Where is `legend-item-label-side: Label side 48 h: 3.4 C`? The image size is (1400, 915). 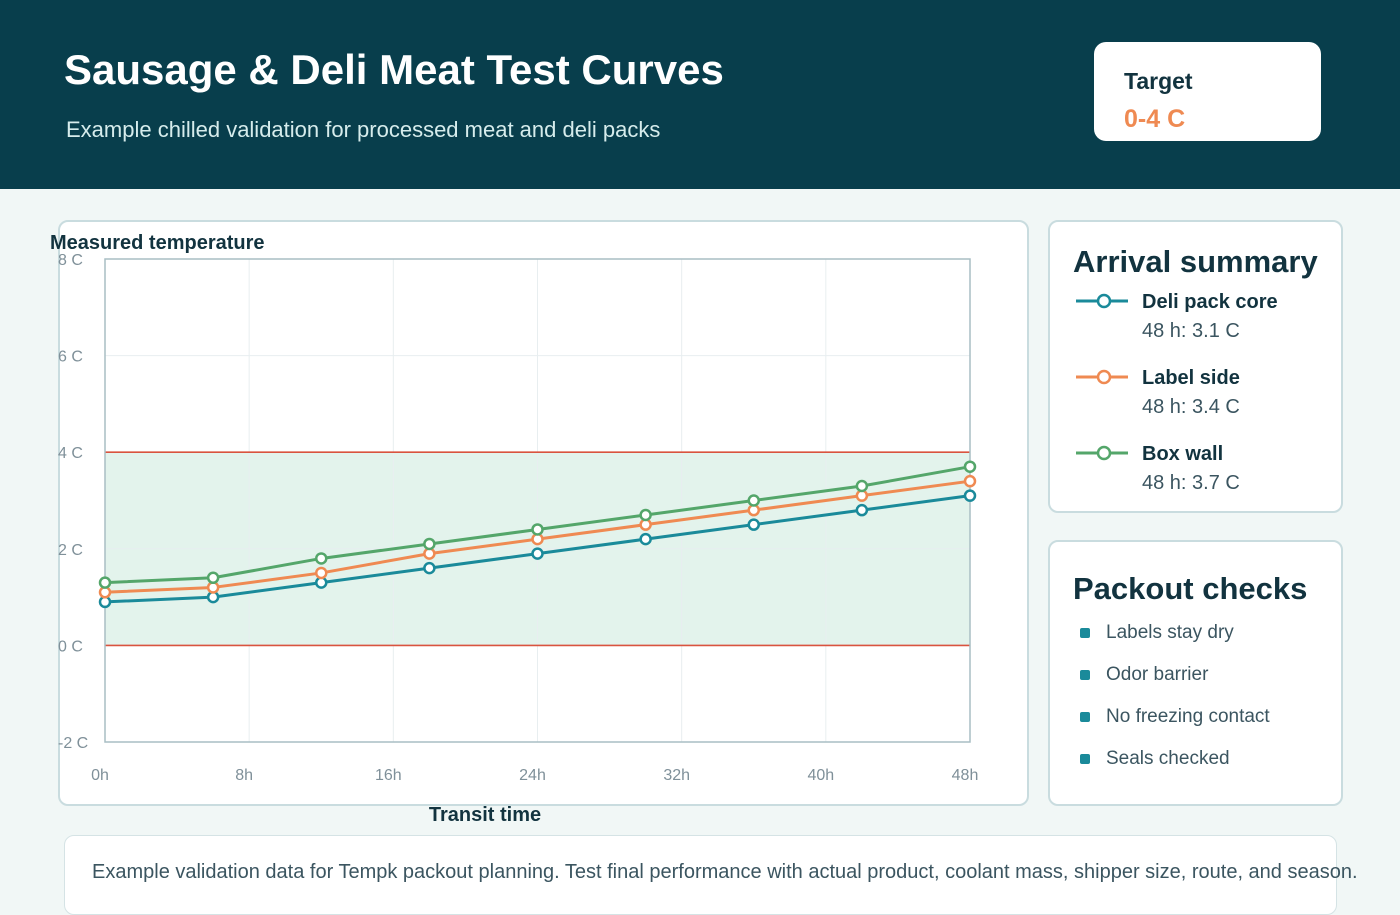 legend-item-label-side: Label side 48 h: 3.4 C is located at coordinates (1203, 395).